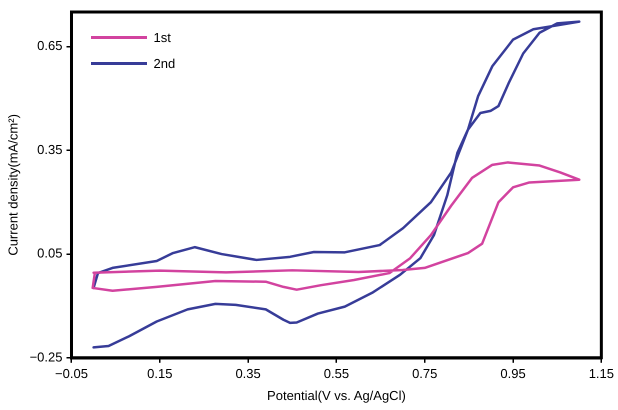  I want to click on x-tick-label: −0.05, so click(71, 374).